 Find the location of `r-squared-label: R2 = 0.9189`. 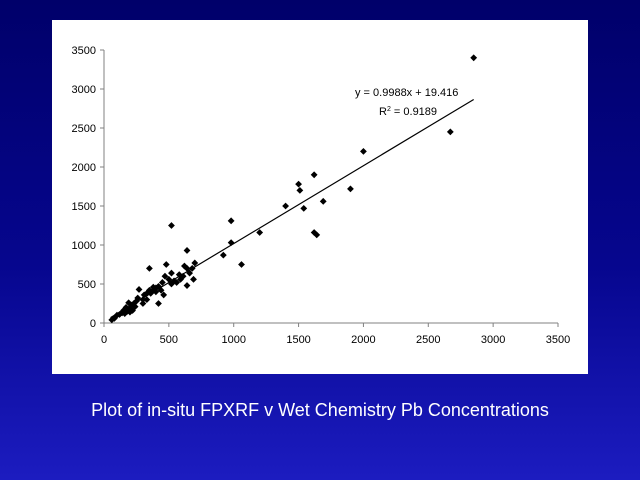

r-squared-label: R2 = 0.9189 is located at coordinates (408, 112).